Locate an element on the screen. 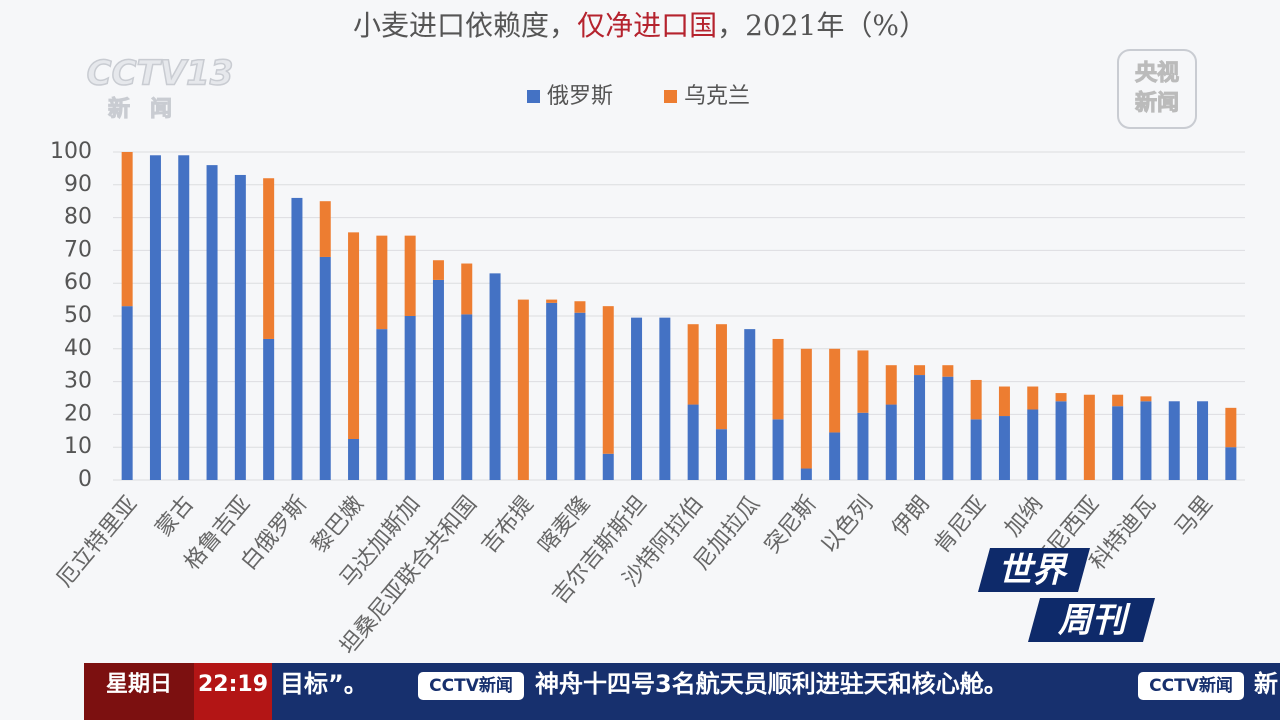 The height and width of the screenshot is (720, 1280). y-tick-label: 20 is located at coordinates (78, 413).